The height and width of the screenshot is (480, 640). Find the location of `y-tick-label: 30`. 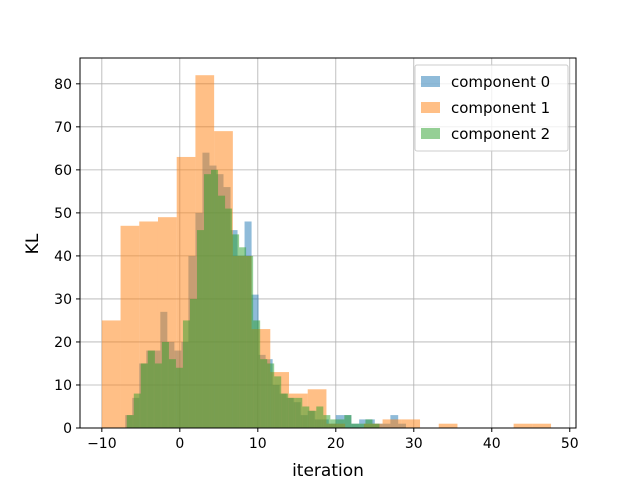

y-tick-label: 30 is located at coordinates (63, 300).